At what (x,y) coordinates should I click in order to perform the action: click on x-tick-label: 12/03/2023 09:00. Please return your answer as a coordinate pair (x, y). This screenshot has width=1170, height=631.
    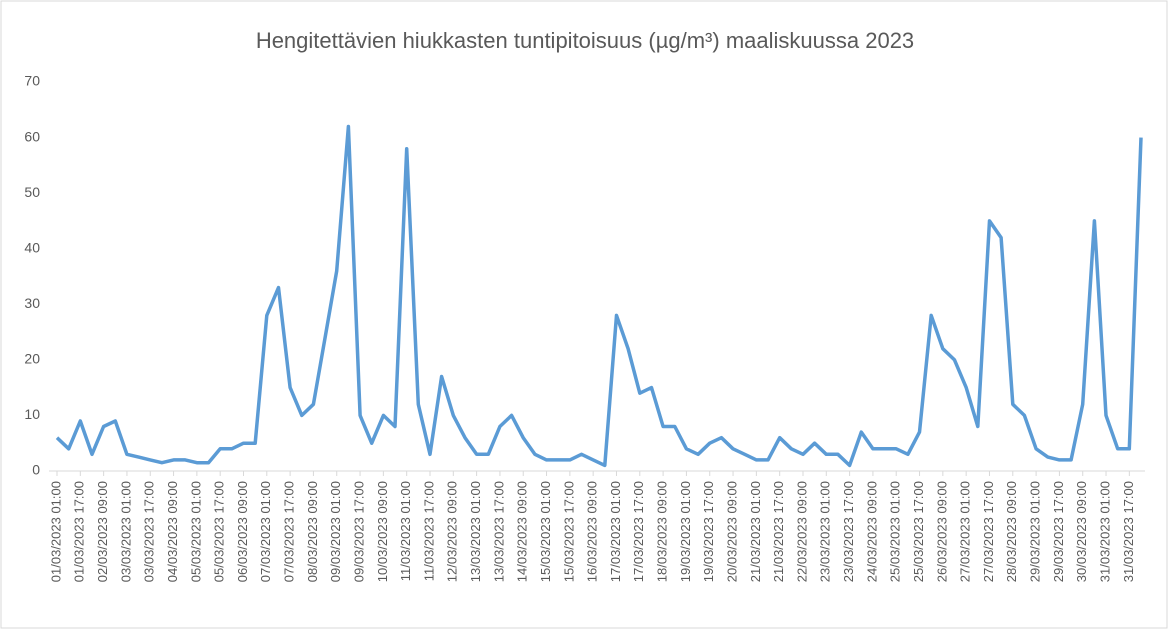
    Looking at the image, I should click on (452, 531).